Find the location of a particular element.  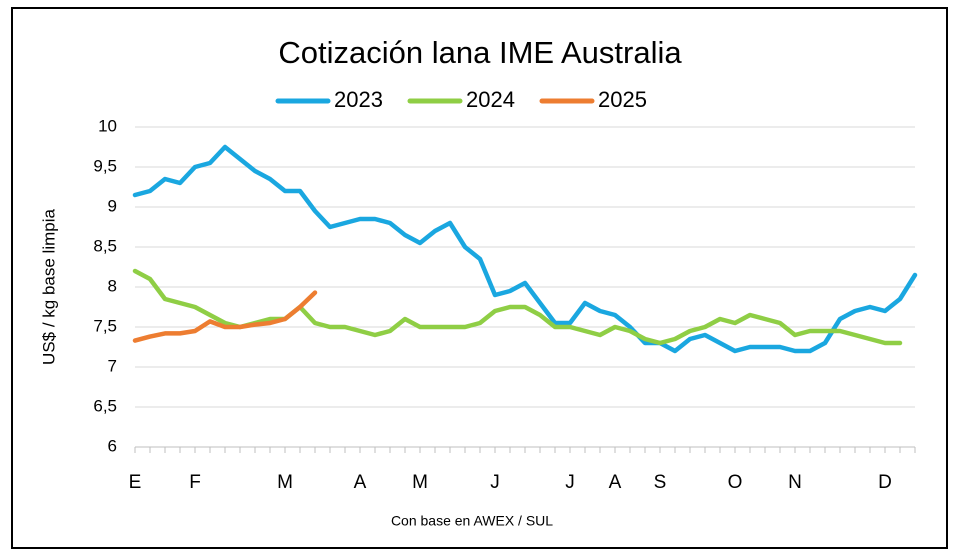

x-tick-label: E is located at coordinates (135, 482).